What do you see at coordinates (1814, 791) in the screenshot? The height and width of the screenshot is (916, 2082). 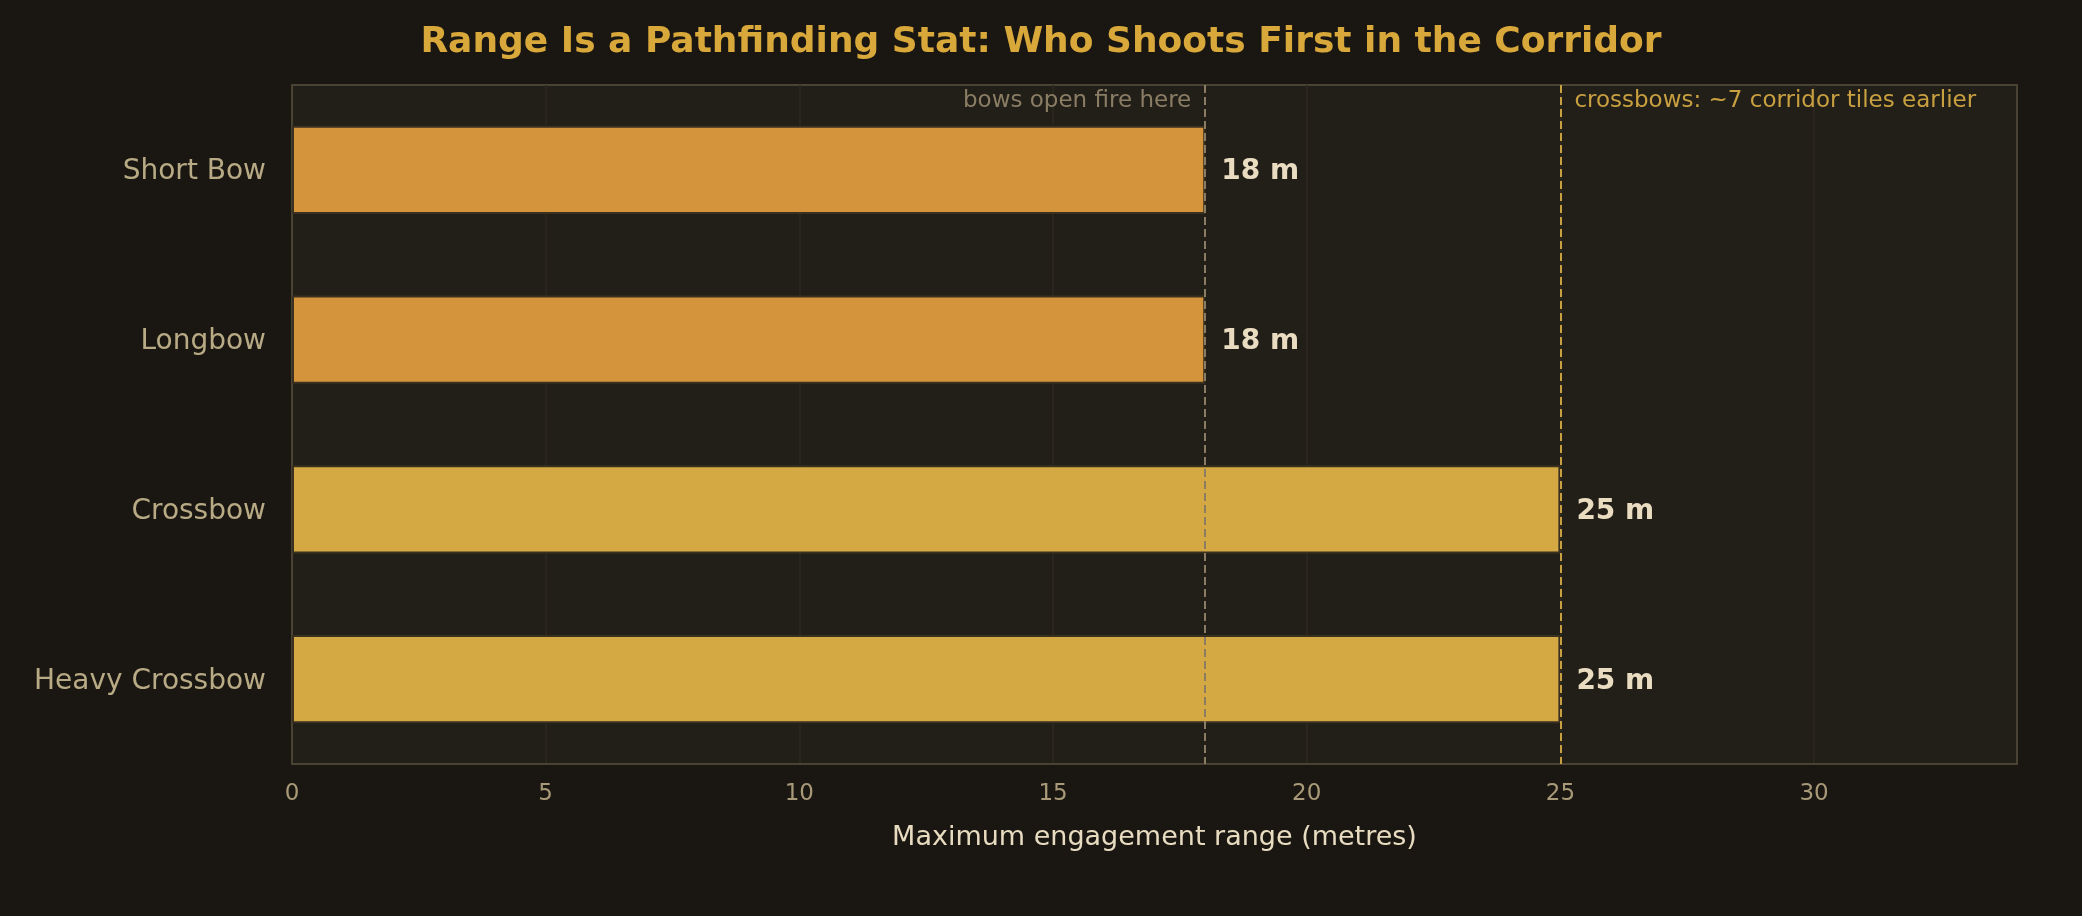 I see `x-tick-label: 30` at bounding box center [1814, 791].